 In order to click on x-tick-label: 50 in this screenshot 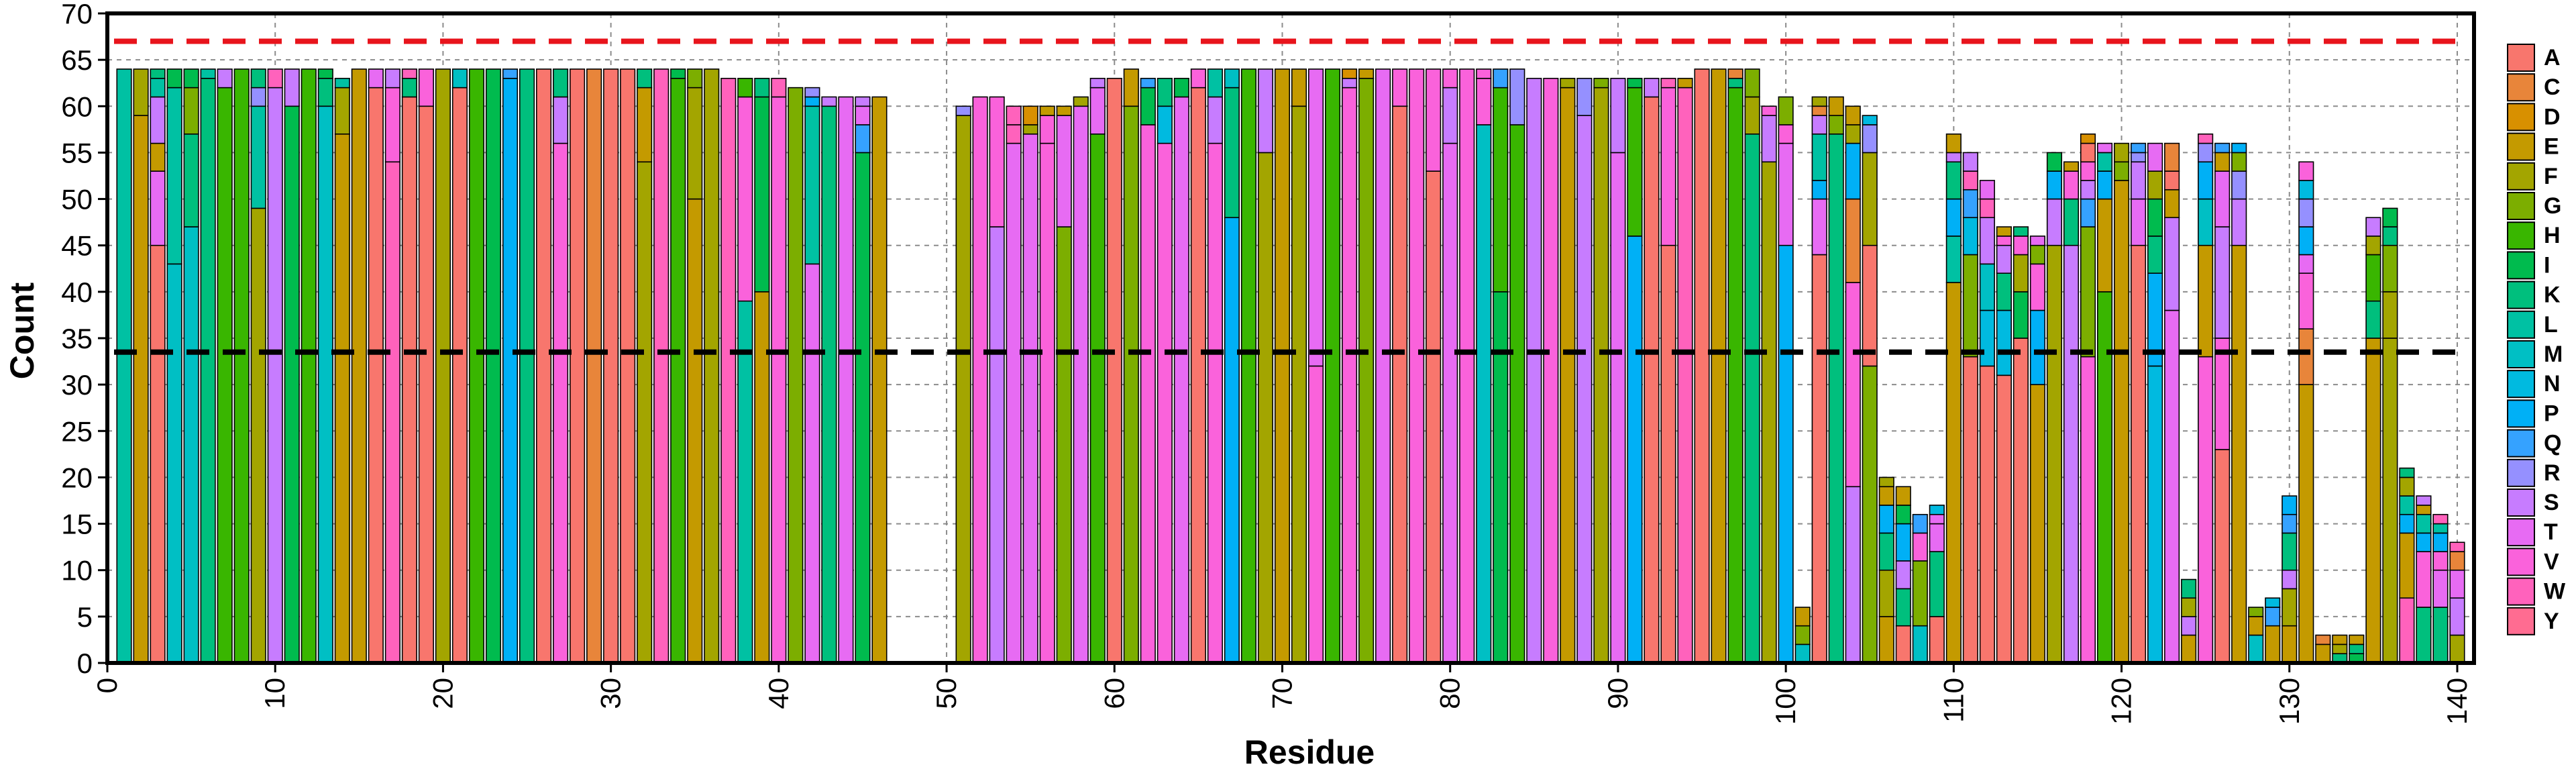, I will do `click(946, 693)`.